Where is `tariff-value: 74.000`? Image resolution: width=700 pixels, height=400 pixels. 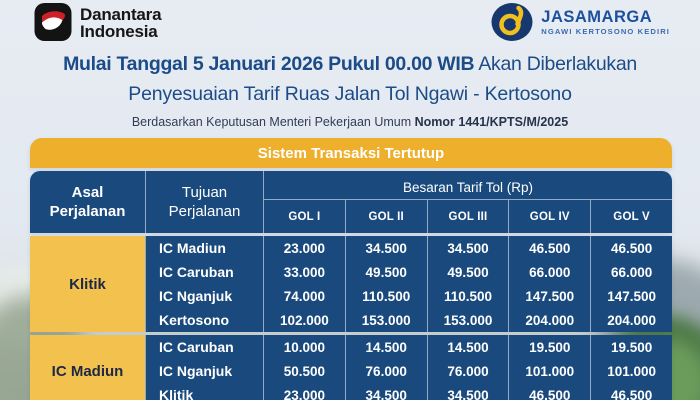 tariff-value: 74.000 is located at coordinates (304, 296).